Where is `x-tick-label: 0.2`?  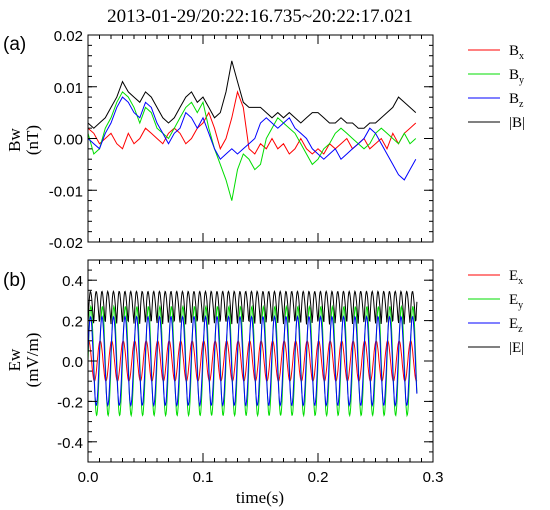
x-tick-label: 0.2 is located at coordinates (318, 477).